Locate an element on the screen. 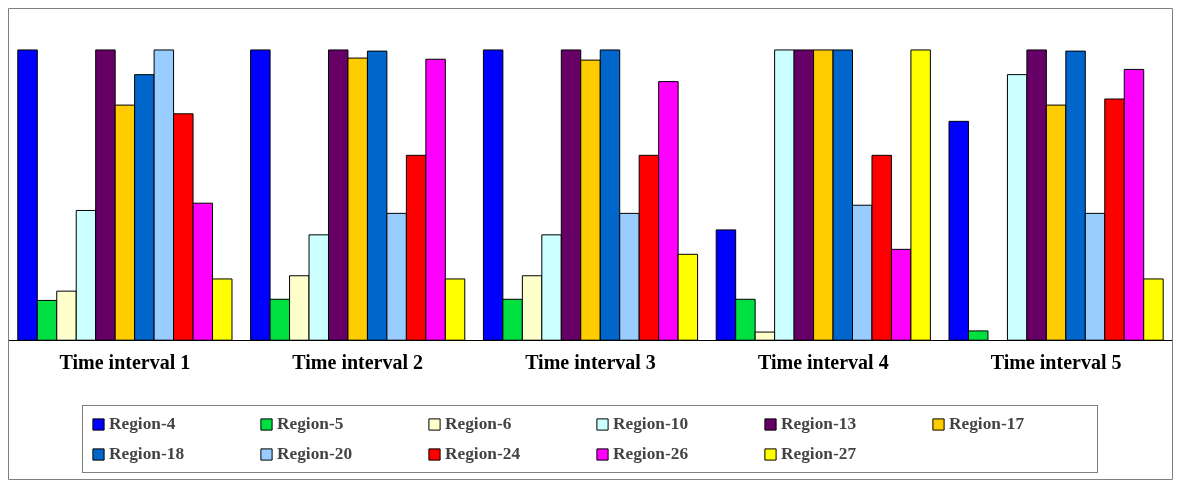  legend-label: Region-24 is located at coordinates (483, 454).